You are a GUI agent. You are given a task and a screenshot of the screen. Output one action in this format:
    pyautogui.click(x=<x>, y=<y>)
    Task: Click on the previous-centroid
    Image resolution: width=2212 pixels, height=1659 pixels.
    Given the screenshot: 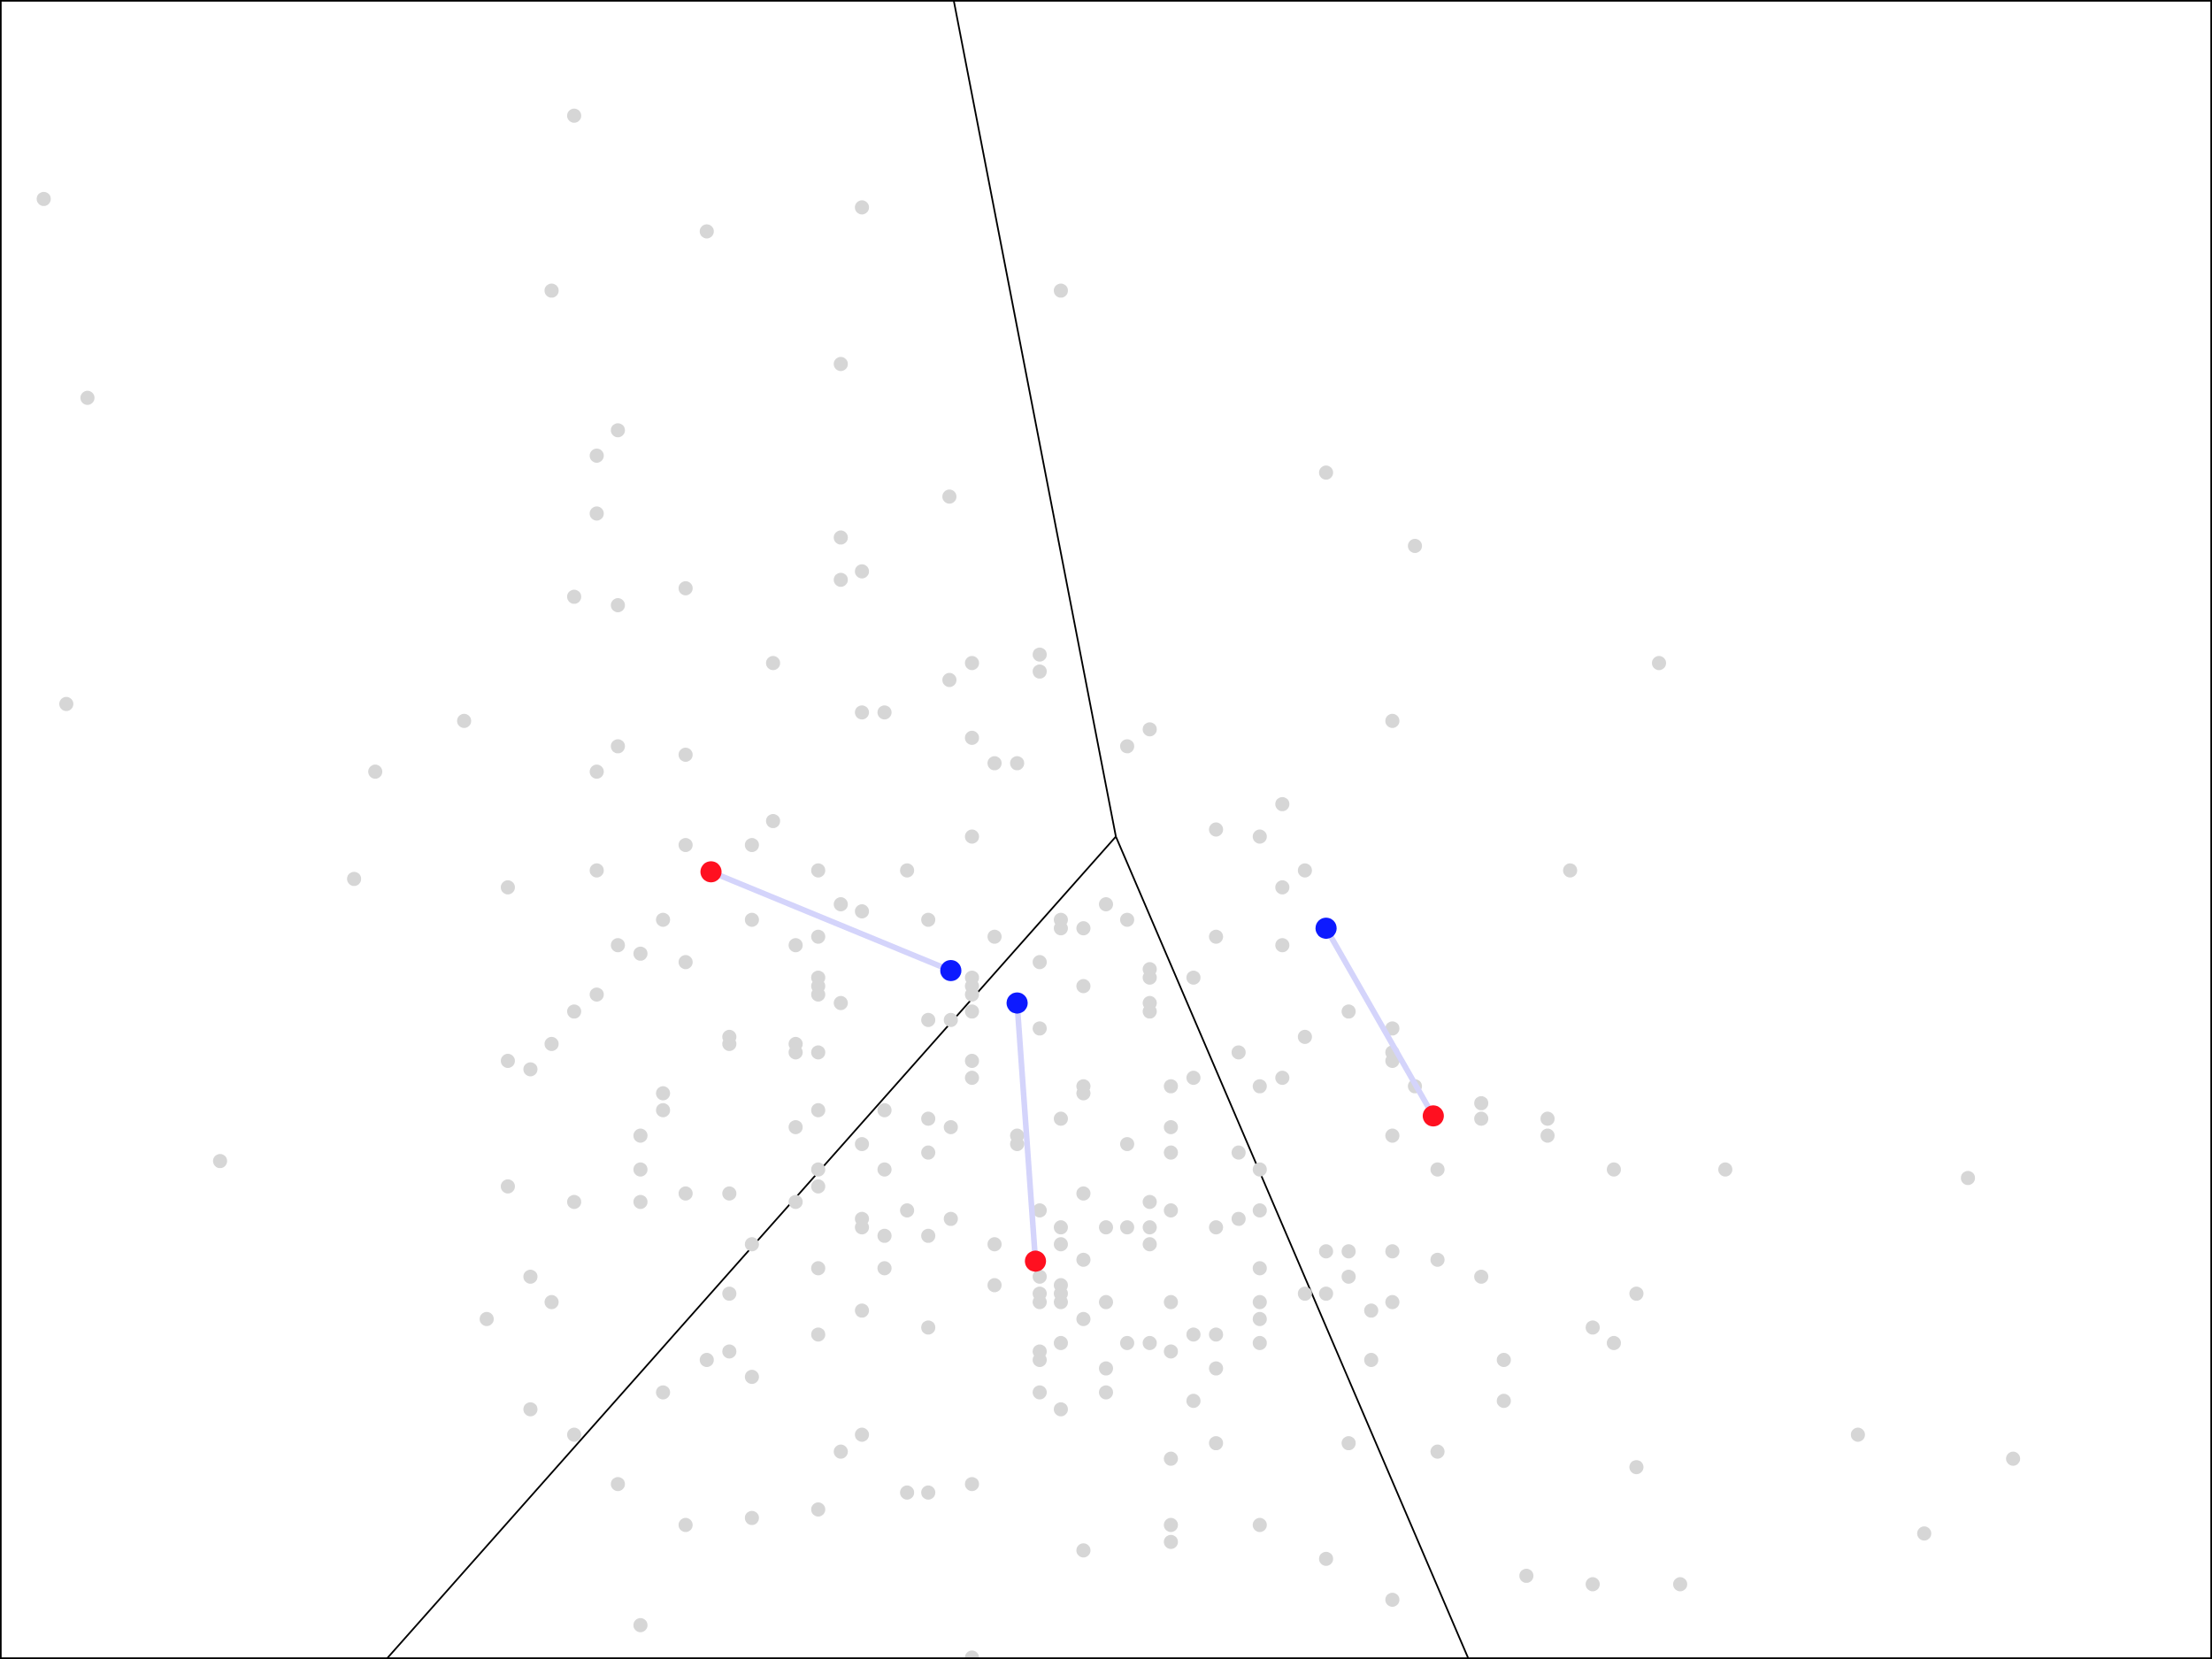 What is the action you would take?
    pyautogui.click(x=711, y=872)
    